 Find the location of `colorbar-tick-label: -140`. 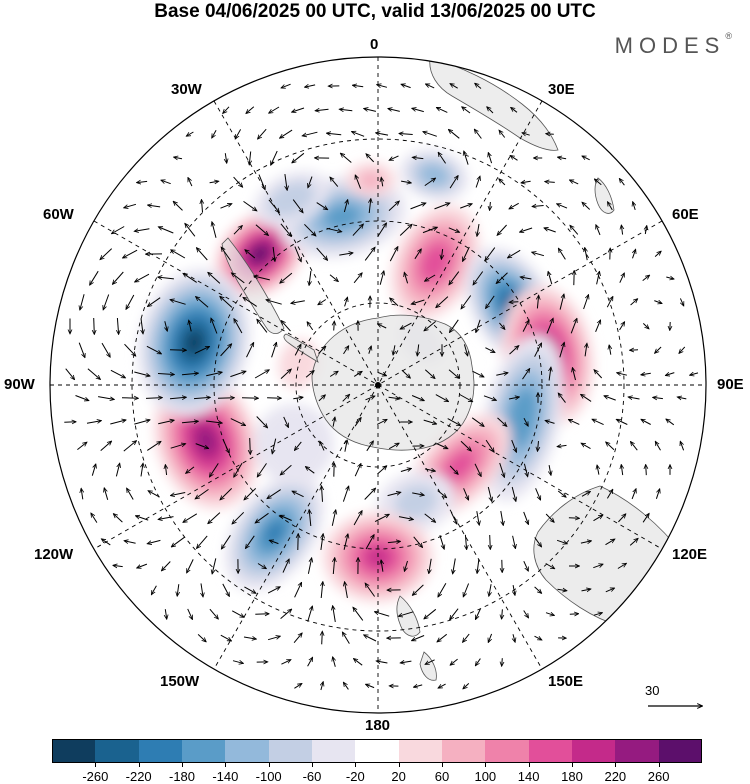

colorbar-tick-label: -140 is located at coordinates (225, 776).